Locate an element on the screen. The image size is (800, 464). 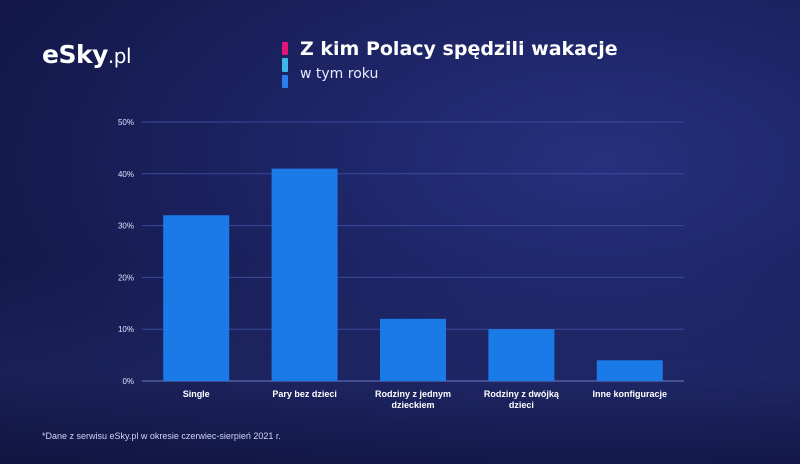
y-tick-label: 40% is located at coordinates (126, 174).